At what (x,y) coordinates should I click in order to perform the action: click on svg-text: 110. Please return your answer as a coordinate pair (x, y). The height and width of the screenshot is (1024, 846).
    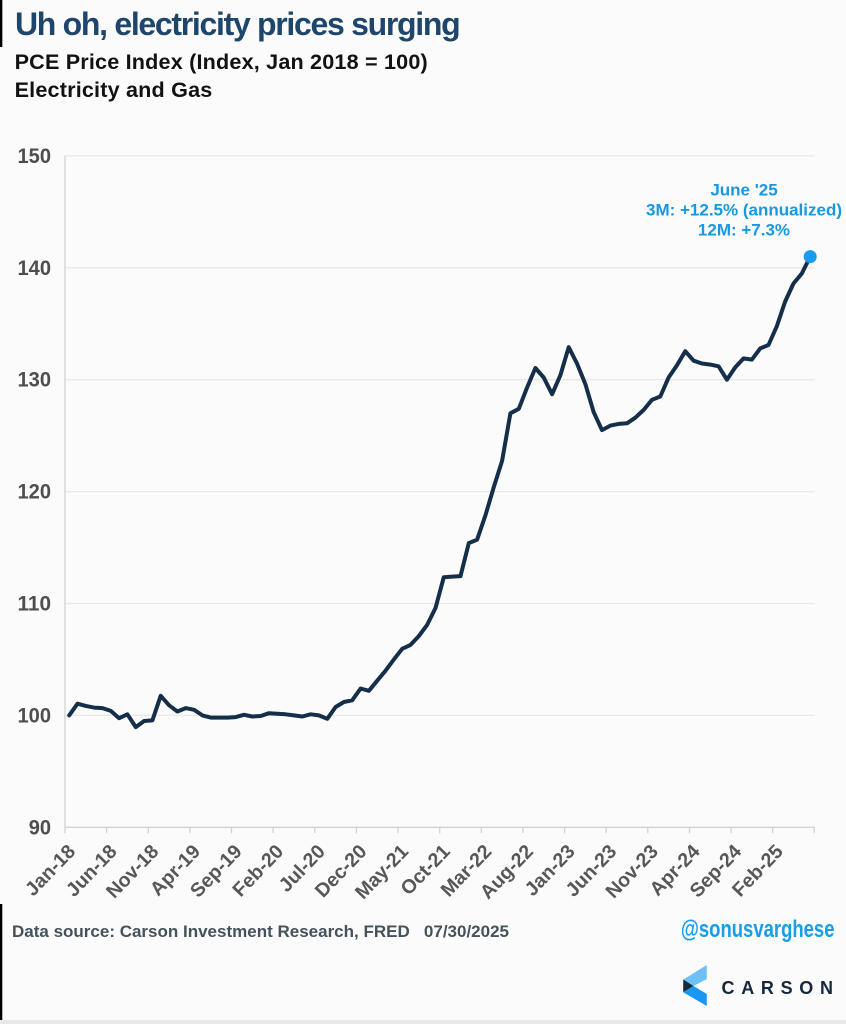
    Looking at the image, I should click on (35, 604).